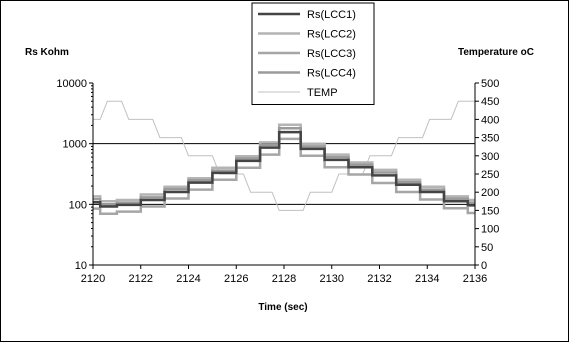  Describe the element at coordinates (282, 307) in the screenshot. I see `x-axis-title: Time (sec)` at that location.